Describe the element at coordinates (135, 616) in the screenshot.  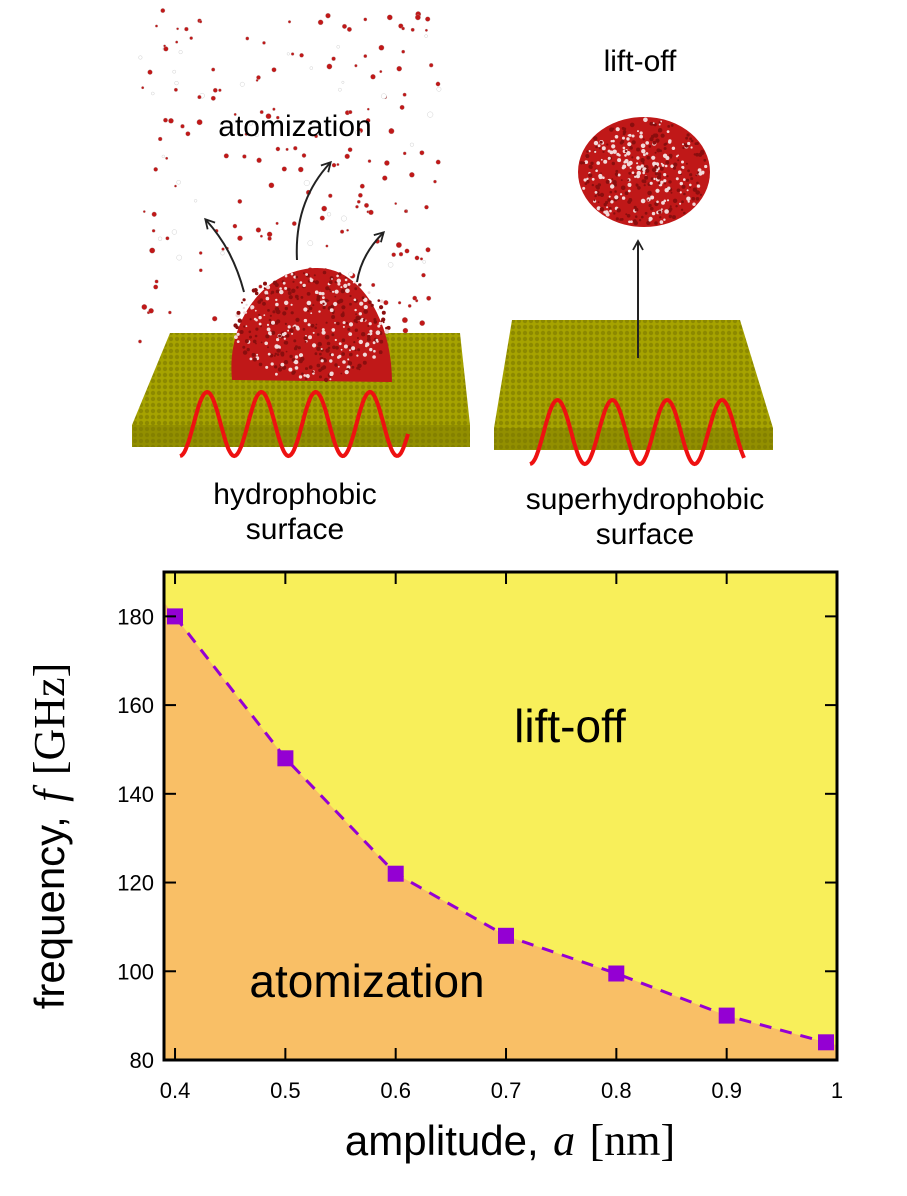
I see `y-tick-label: 180` at that location.